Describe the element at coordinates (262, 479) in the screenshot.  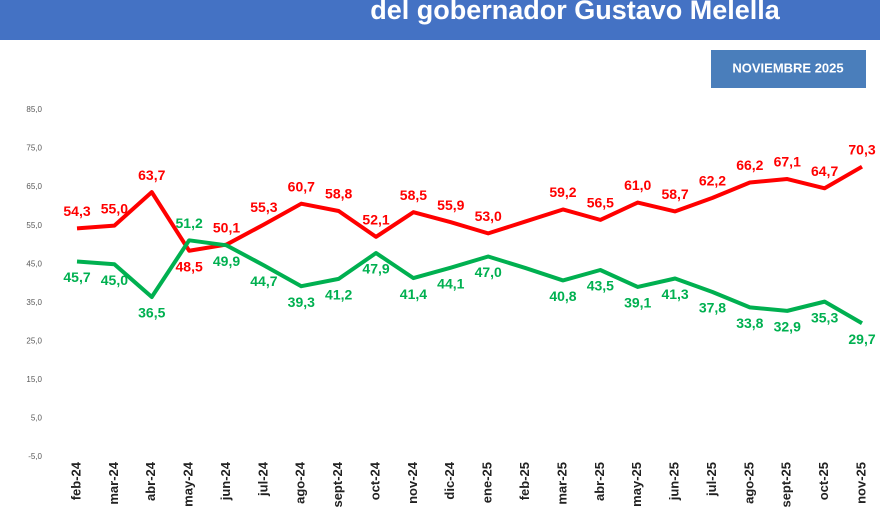
I see `x-tick-label: jul-24` at that location.